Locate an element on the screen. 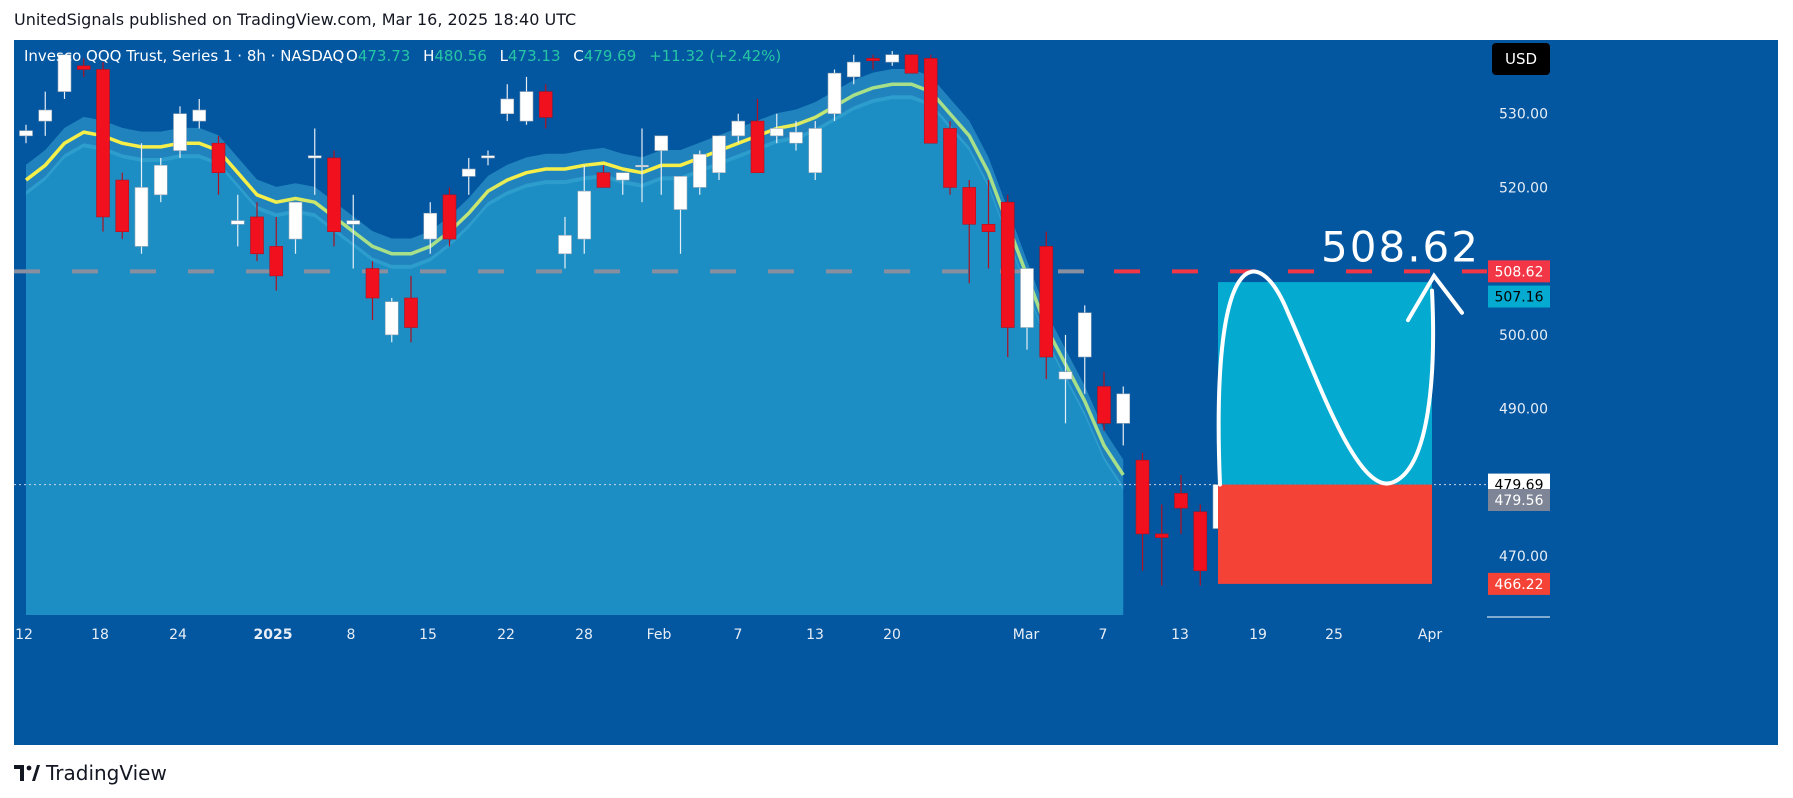 This screenshot has width=1793, height=798. time-axis: 12 18 24 2025 8 15 22 28 Feb 7 13 20 Mar 7 13 19 25 Apr is located at coordinates (728, 635).